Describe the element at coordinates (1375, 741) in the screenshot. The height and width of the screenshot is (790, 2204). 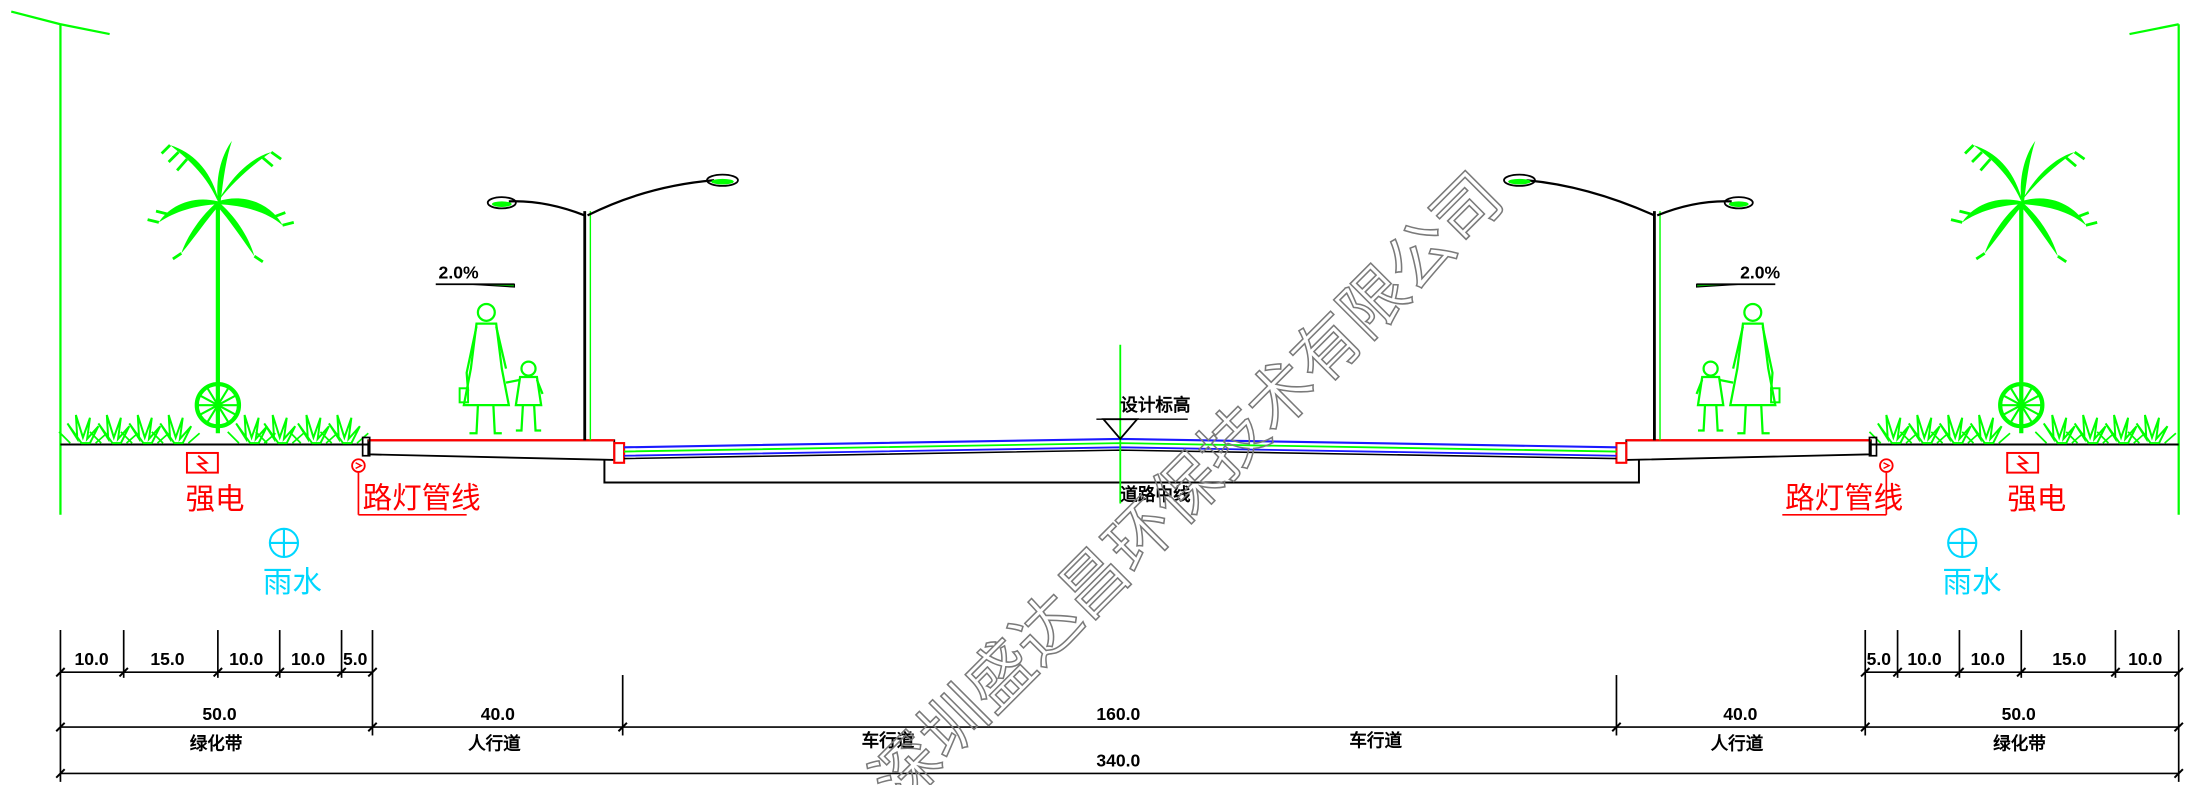
I see `zone-name-carriageway-right: 车行道` at that location.